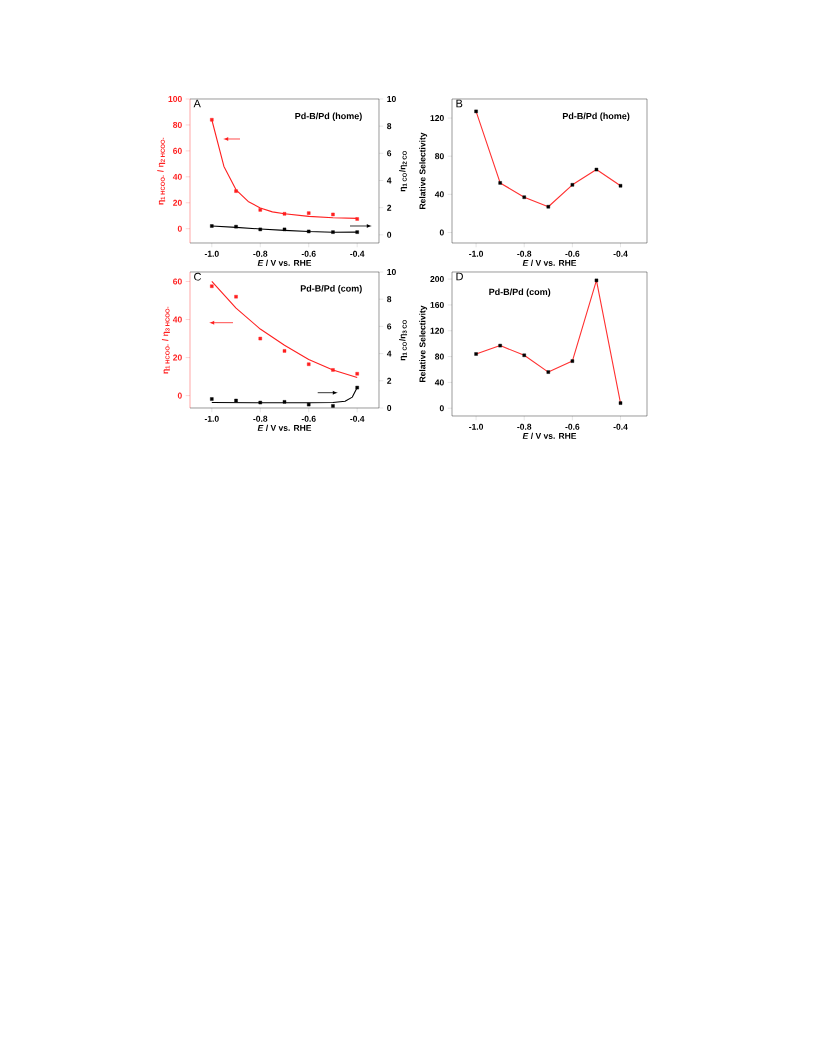 This screenshot has height=1056, width=816. What do you see at coordinates (459, 103) in the screenshot?
I see `annotation: B` at bounding box center [459, 103].